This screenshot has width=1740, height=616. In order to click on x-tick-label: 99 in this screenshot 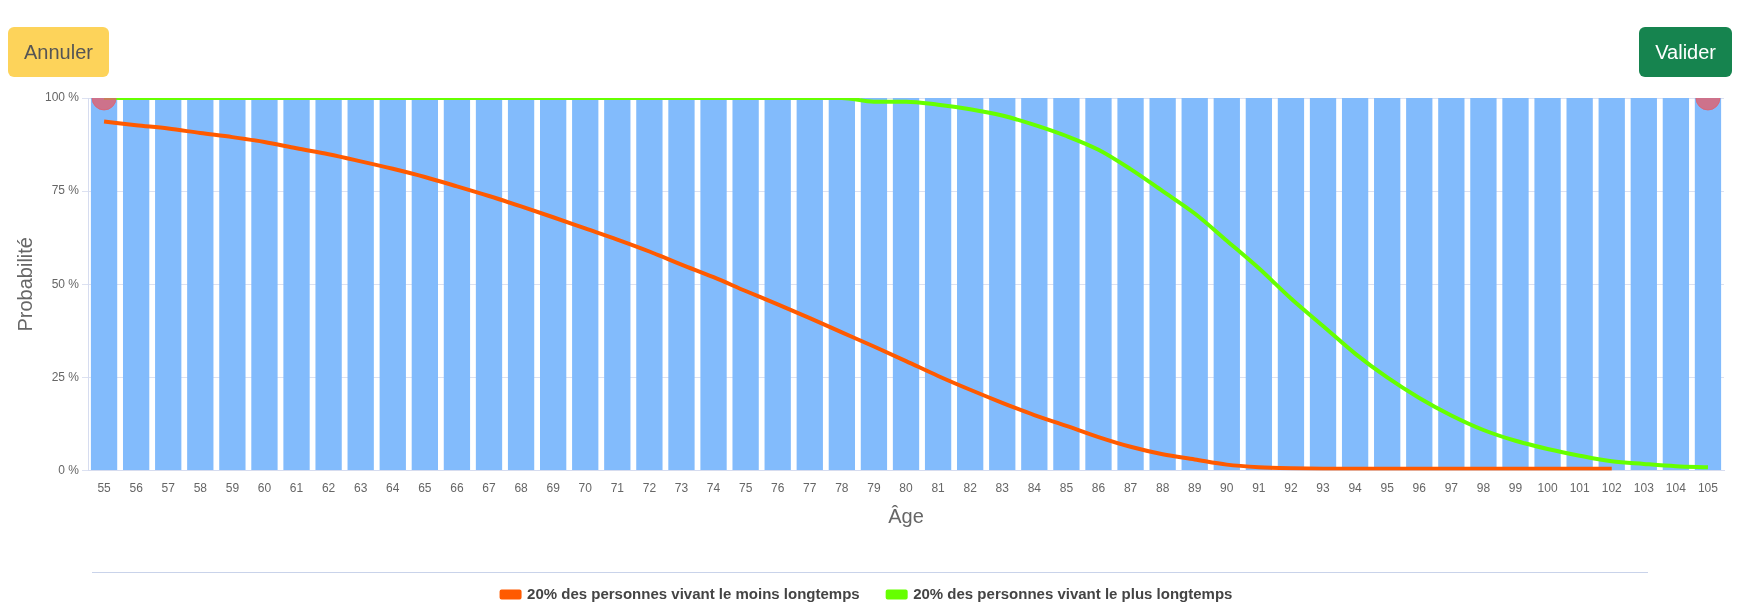, I will do `click(1515, 488)`.